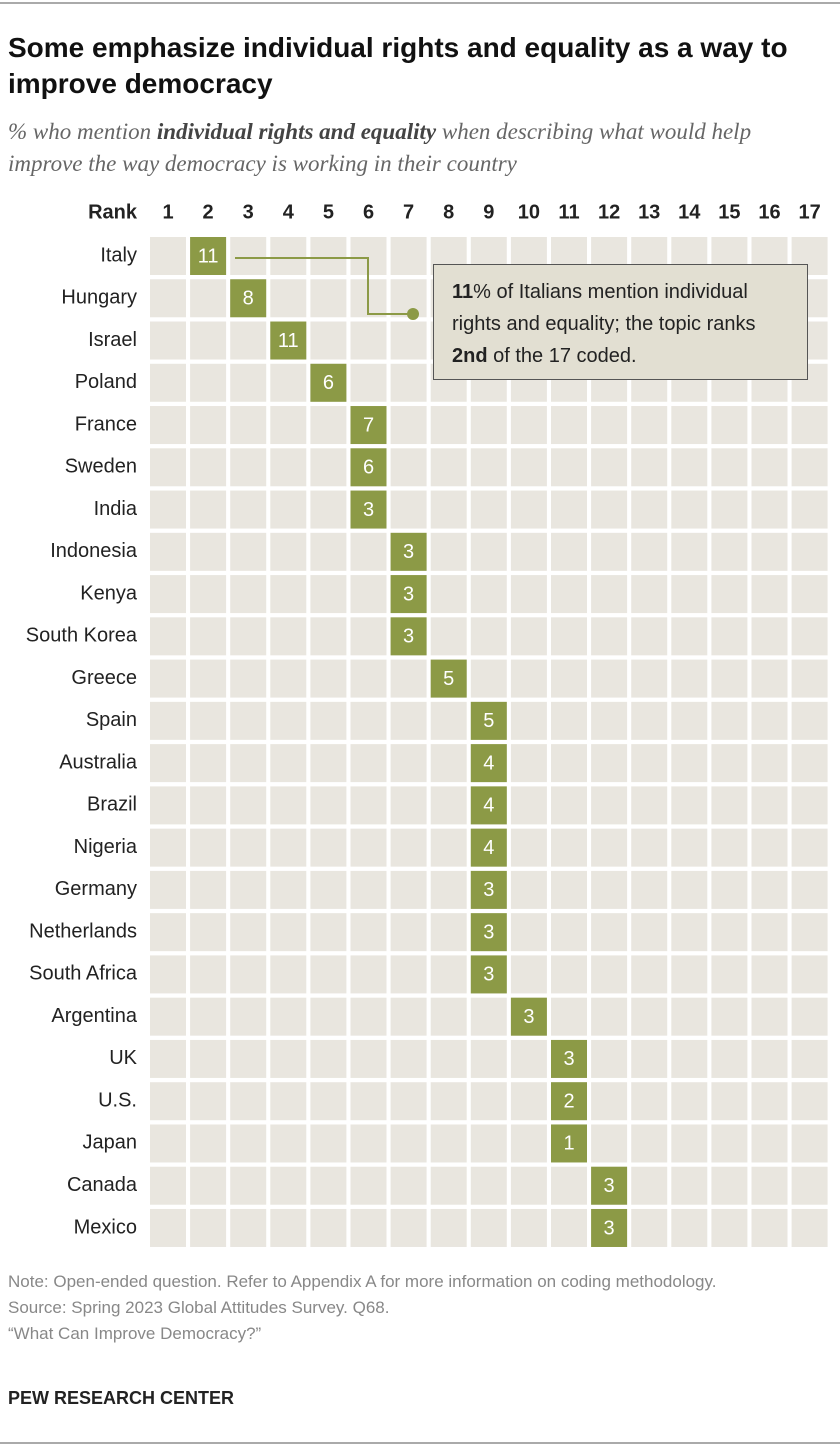  What do you see at coordinates (413, 314) in the screenshot?
I see `connector-dot` at bounding box center [413, 314].